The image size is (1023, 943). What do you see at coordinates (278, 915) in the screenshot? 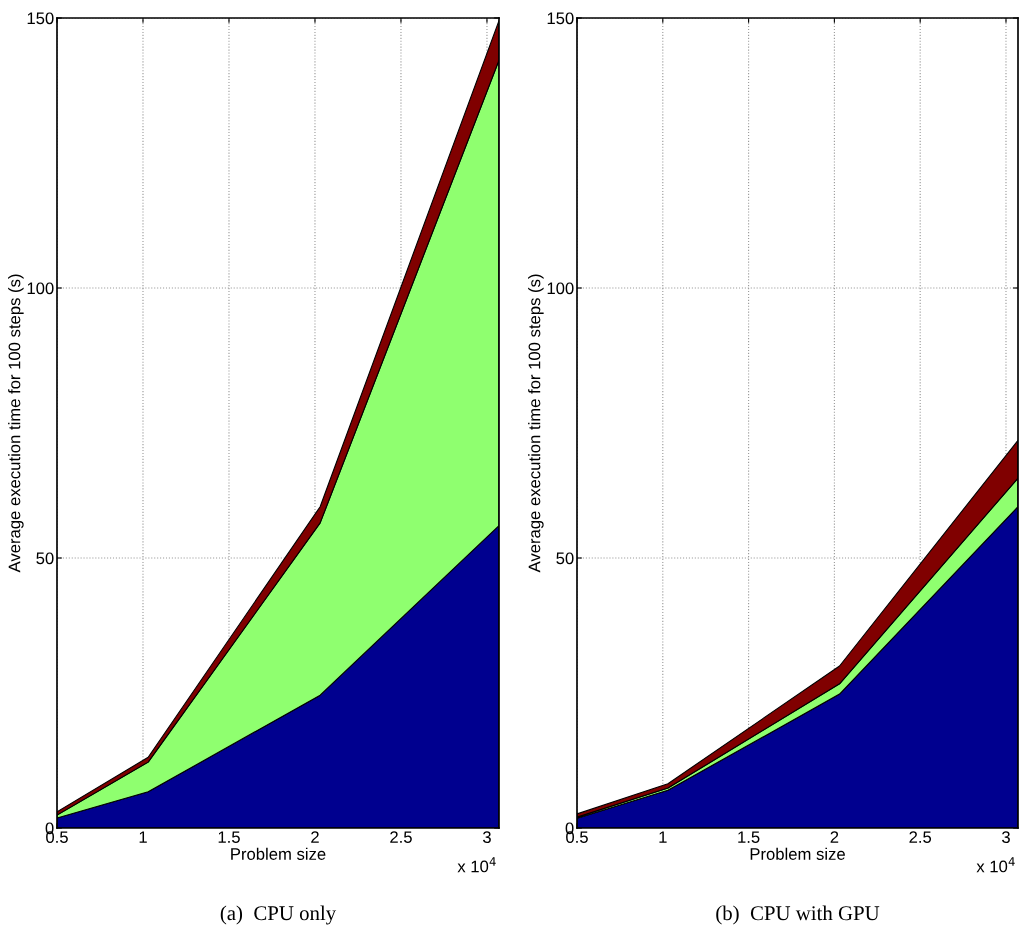
I see `text: (a) CPU only` at bounding box center [278, 915].